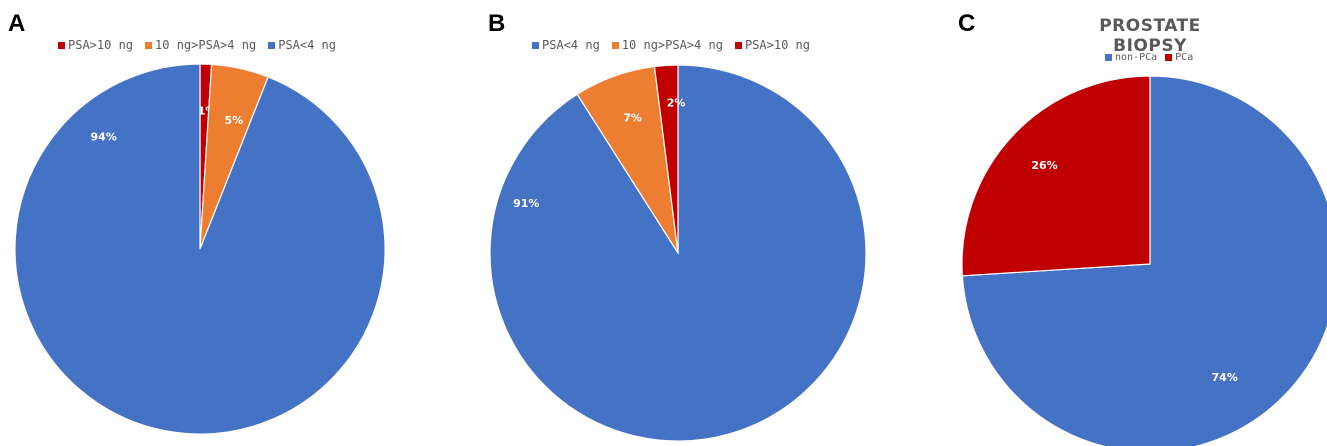  Describe the element at coordinates (104, 137) in the screenshot. I see `slice-data-label: 94%` at that location.